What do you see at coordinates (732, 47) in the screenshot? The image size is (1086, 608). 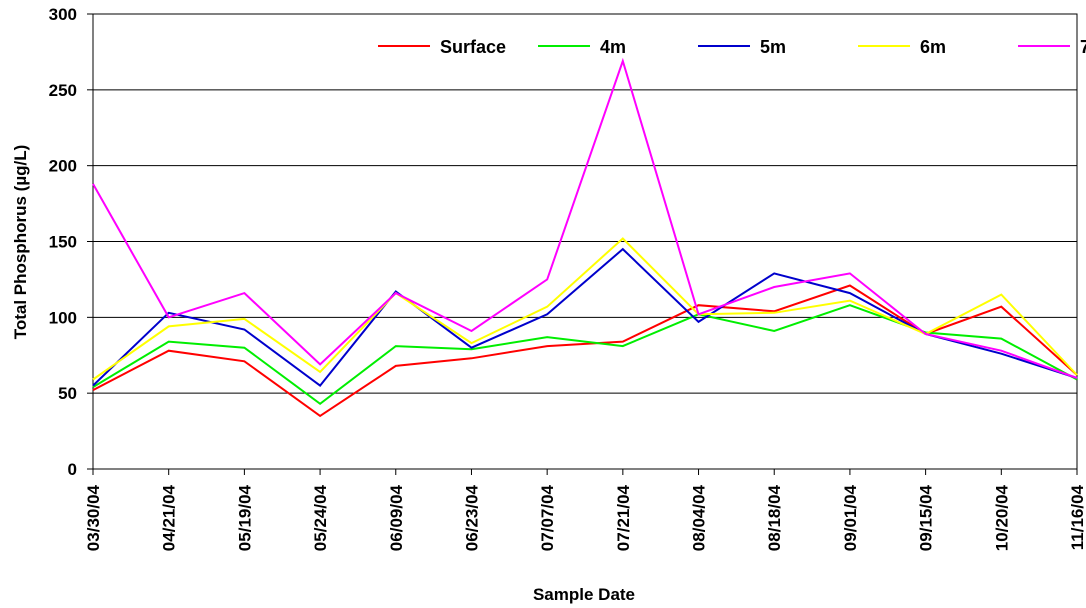 I see `legend: Surface 4m 5m 6m 7m` at bounding box center [732, 47].